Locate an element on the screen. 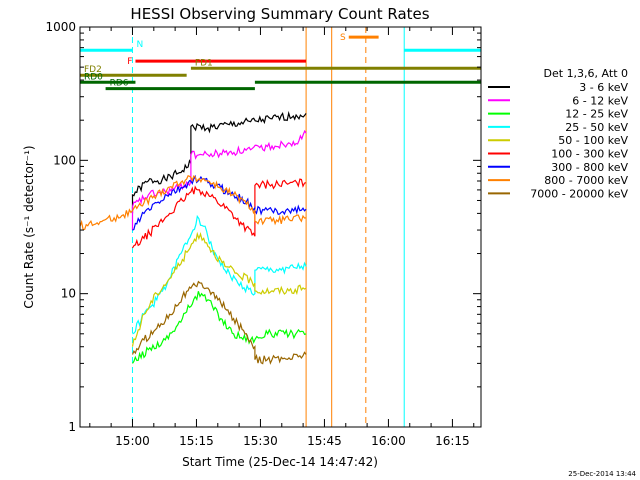  timestamp: 25-Dec-2014 13:44 is located at coordinates (602, 474).